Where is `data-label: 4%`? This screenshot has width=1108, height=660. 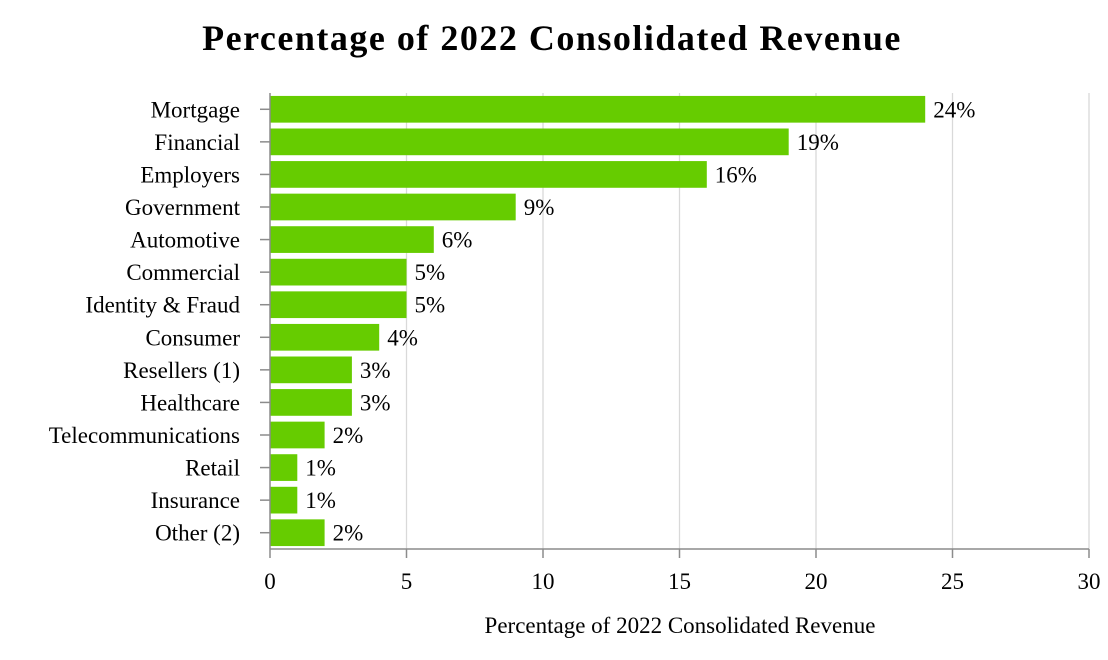
data-label: 4% is located at coordinates (402, 337).